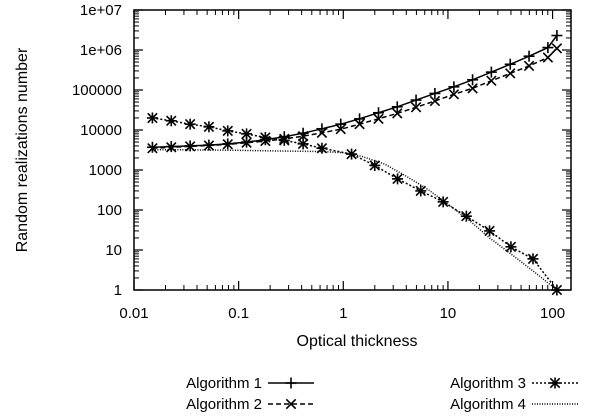  Describe the element at coordinates (238, 313) in the screenshot. I see `x-tick-label: 0.1` at that location.